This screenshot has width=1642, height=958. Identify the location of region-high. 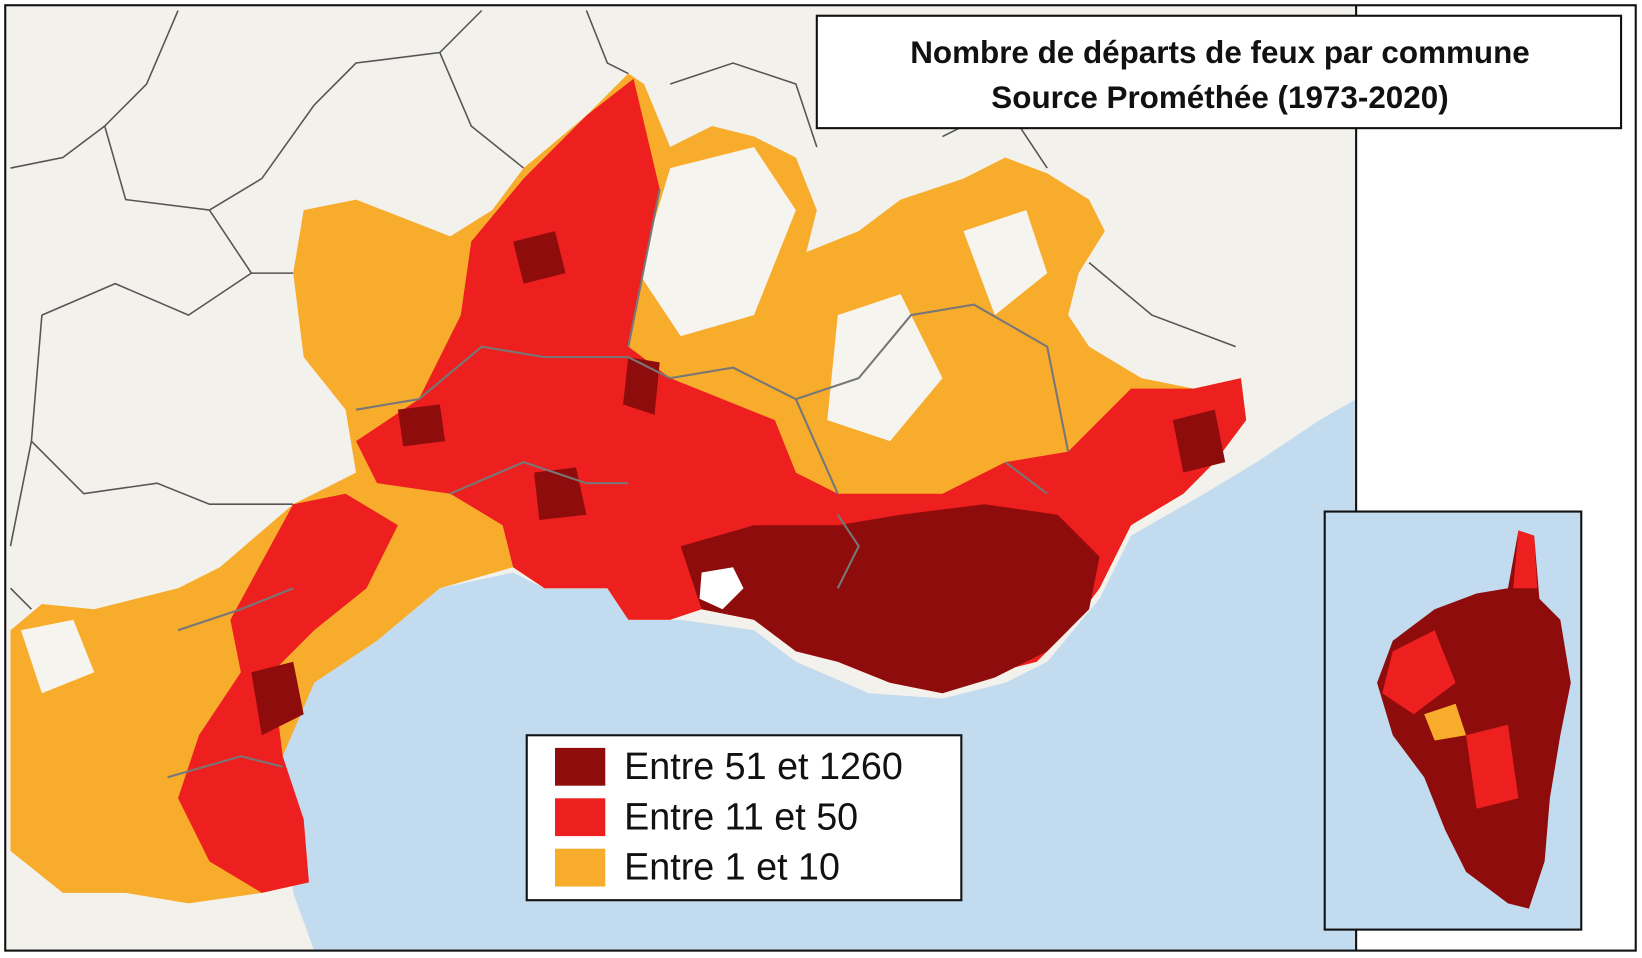
(890, 599).